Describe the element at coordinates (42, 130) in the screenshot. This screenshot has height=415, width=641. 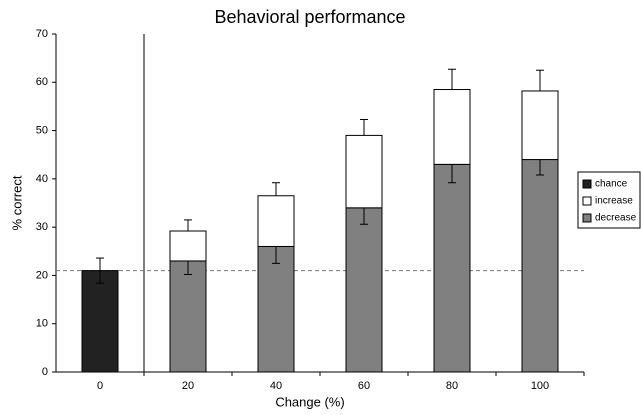
I see `y-tick-label: 50` at that location.